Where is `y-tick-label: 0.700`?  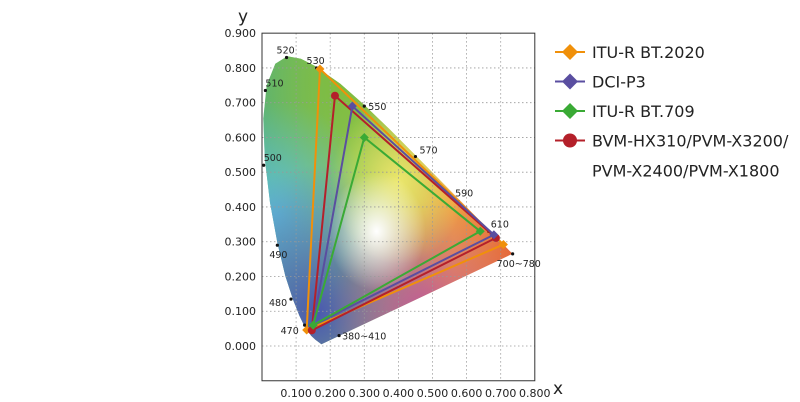
y-tick-label: 0.700 is located at coordinates (241, 103).